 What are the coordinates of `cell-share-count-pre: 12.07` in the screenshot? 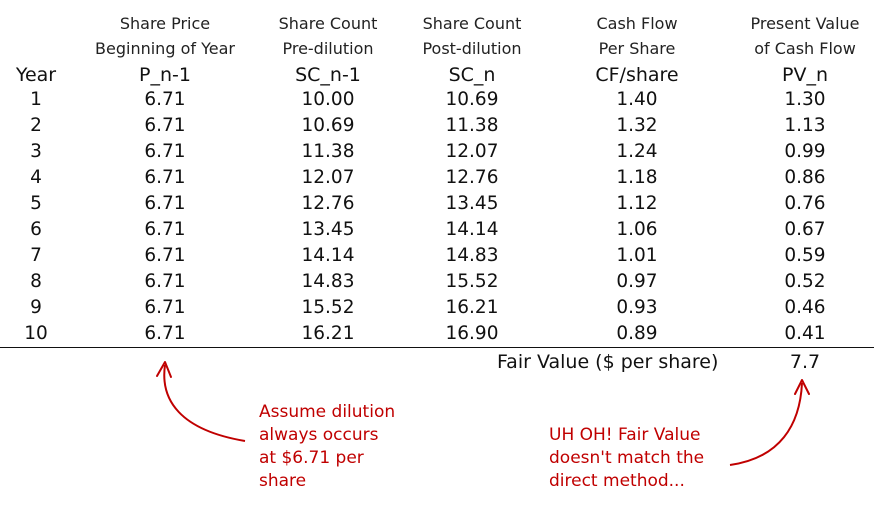 It's located at (328, 177).